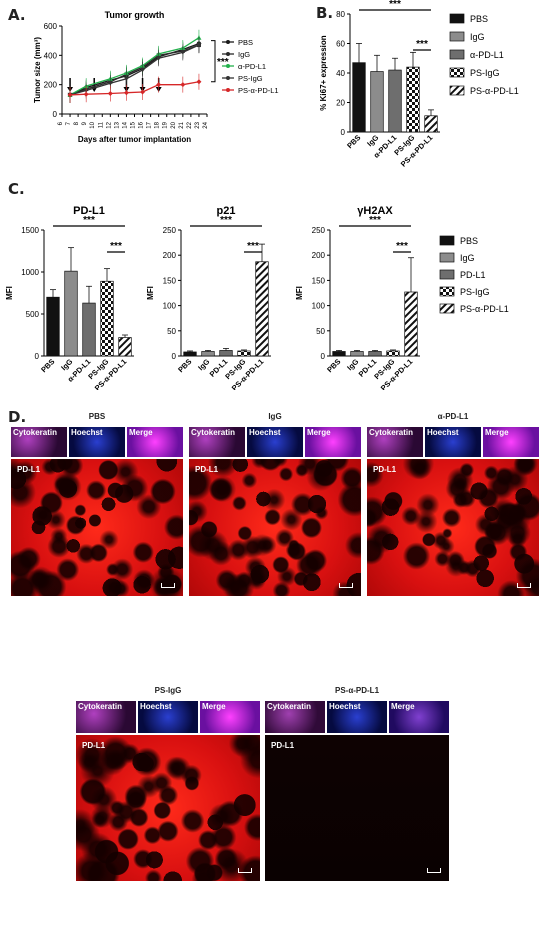  I want to click on merge-thumbnail-2: Merge, so click(511, 442).